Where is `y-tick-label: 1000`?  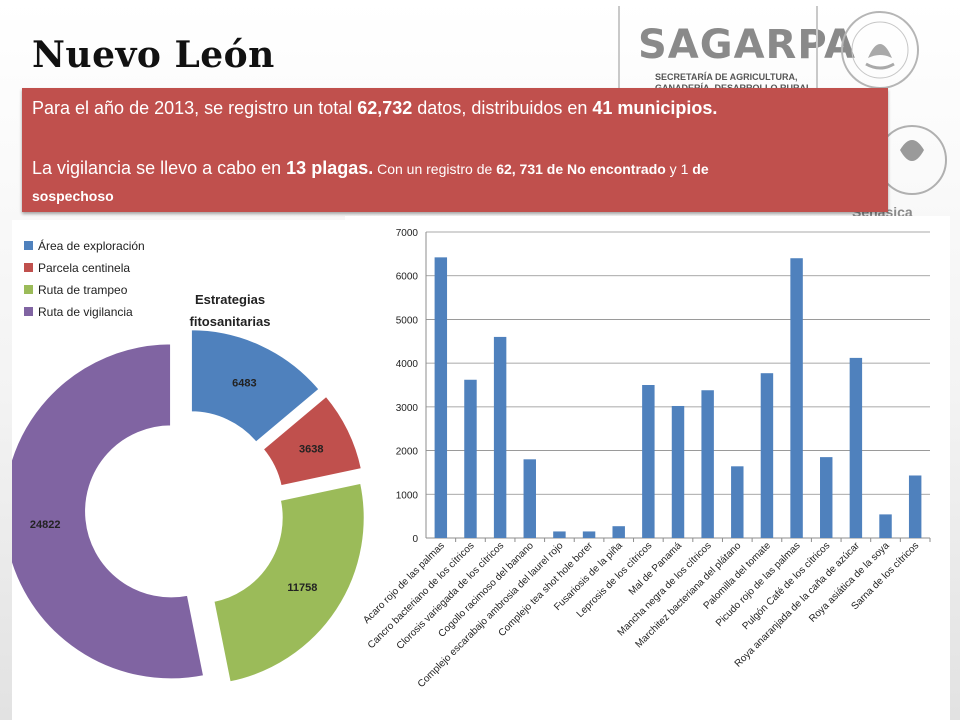 y-tick-label: 1000 is located at coordinates (407, 495).